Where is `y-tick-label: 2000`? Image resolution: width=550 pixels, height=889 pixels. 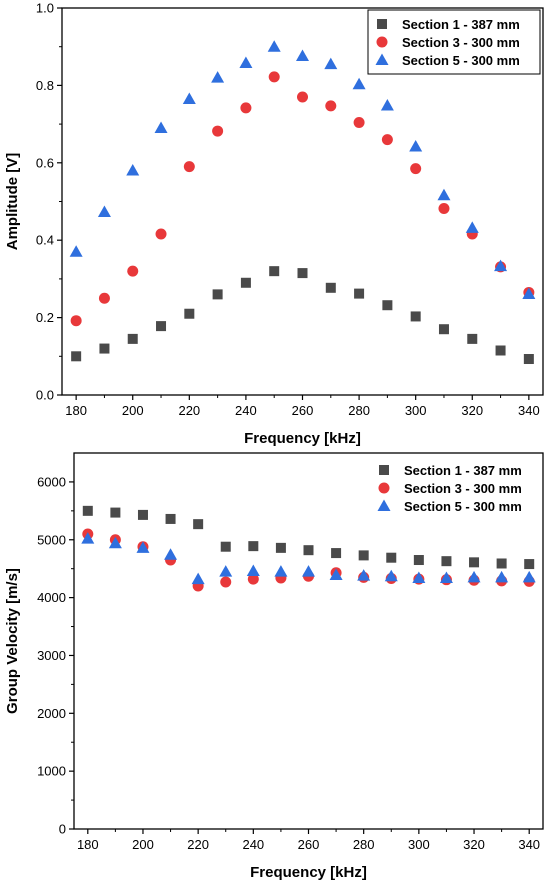 y-tick-label: 2000 is located at coordinates (51, 713).